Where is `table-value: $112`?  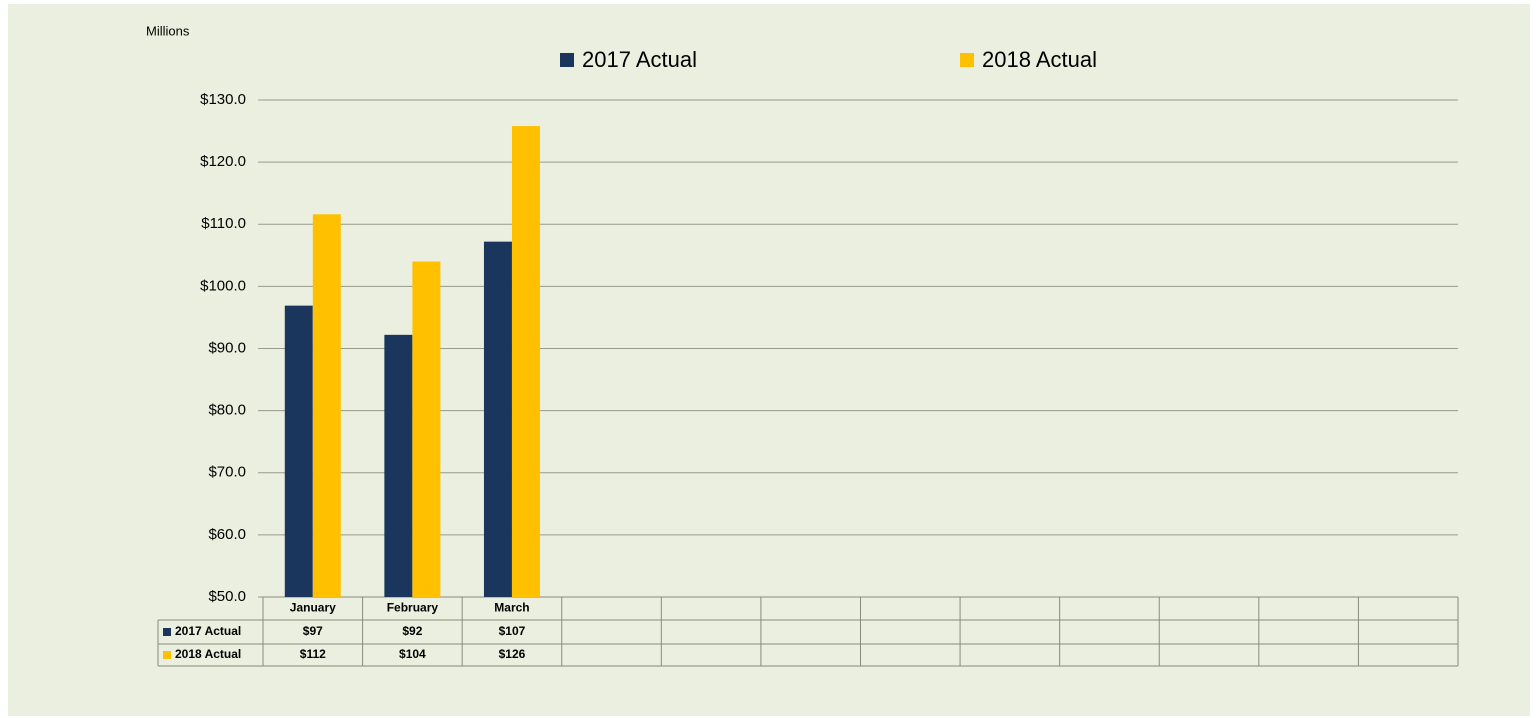
table-value: $112 is located at coordinates (313, 654).